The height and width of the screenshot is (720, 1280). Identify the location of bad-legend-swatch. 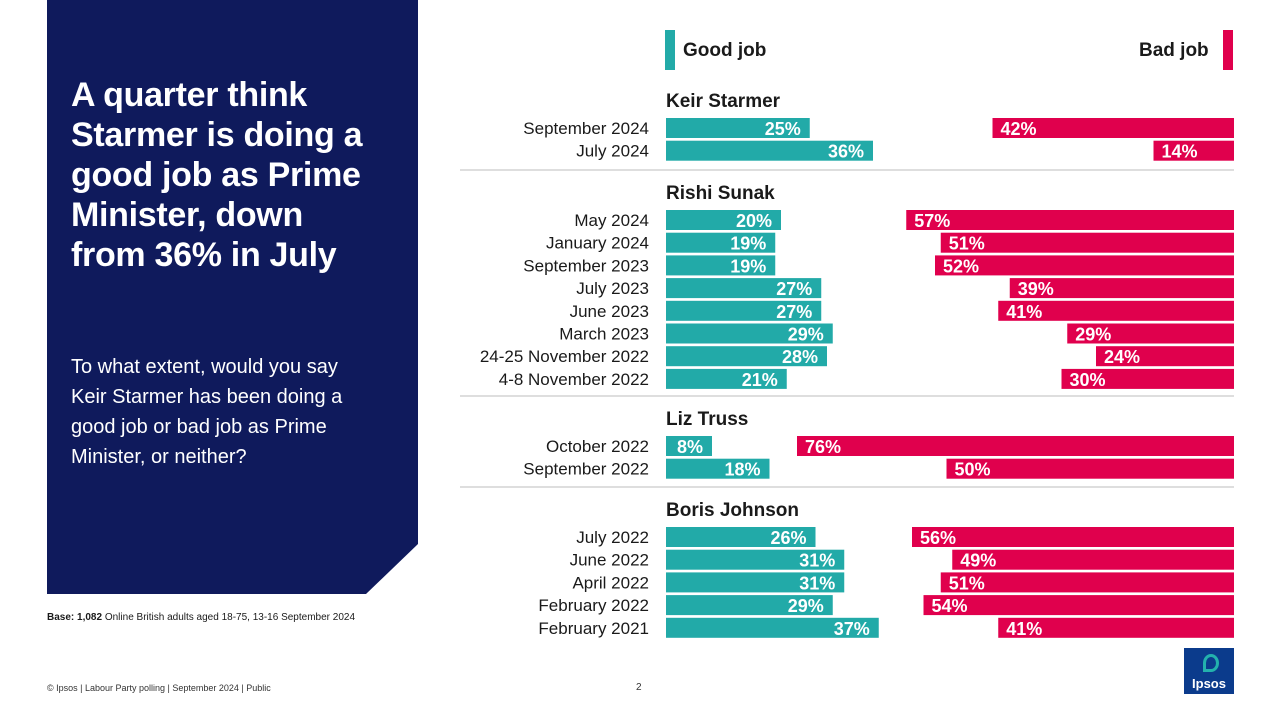
(1228, 50).